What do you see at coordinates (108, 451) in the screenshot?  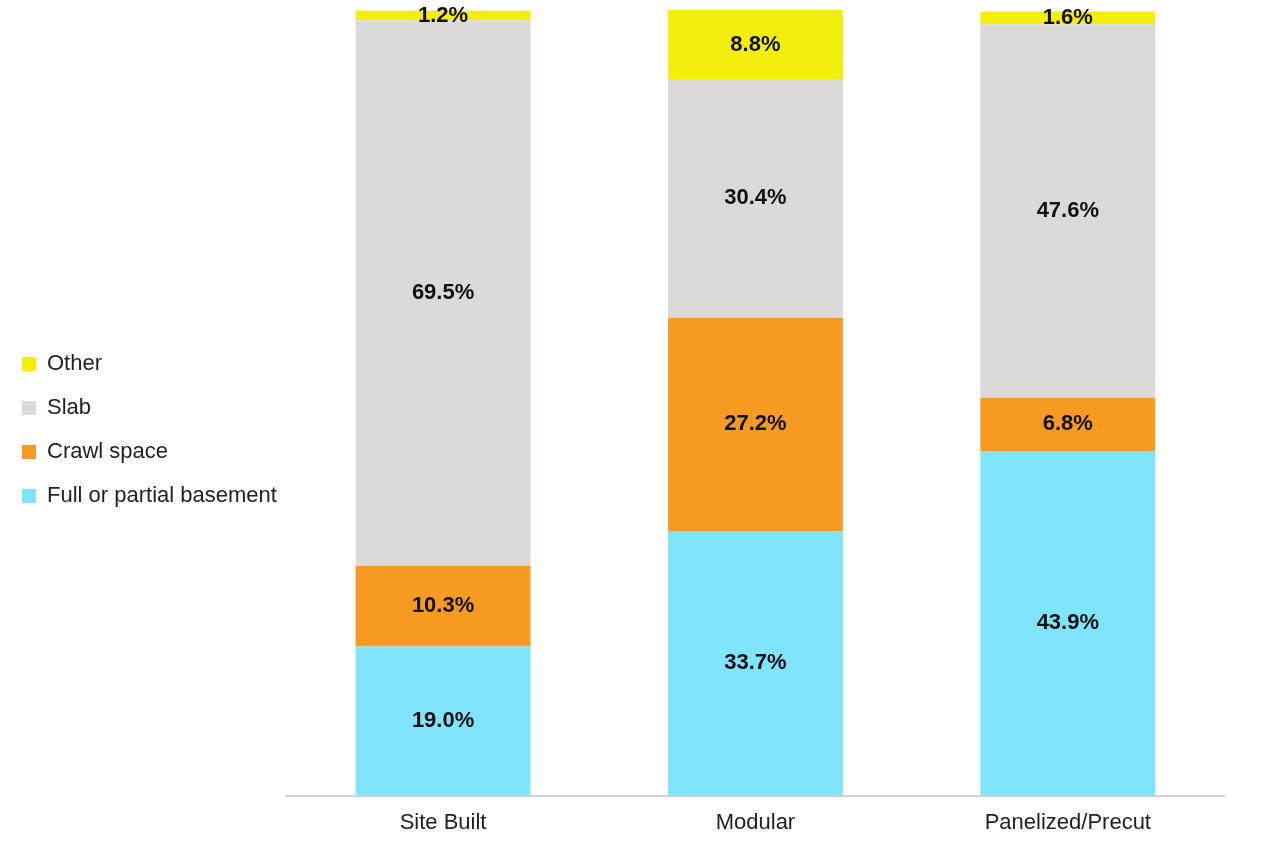 I see `legend-label: Crawl space` at bounding box center [108, 451].